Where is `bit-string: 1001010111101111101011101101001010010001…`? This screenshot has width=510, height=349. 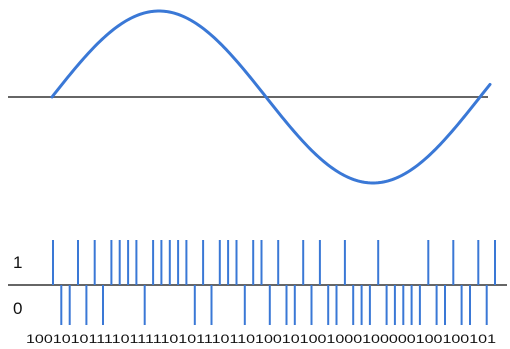
bit-string: 1001010111101111101011101101001010010001… is located at coordinates (261, 340).